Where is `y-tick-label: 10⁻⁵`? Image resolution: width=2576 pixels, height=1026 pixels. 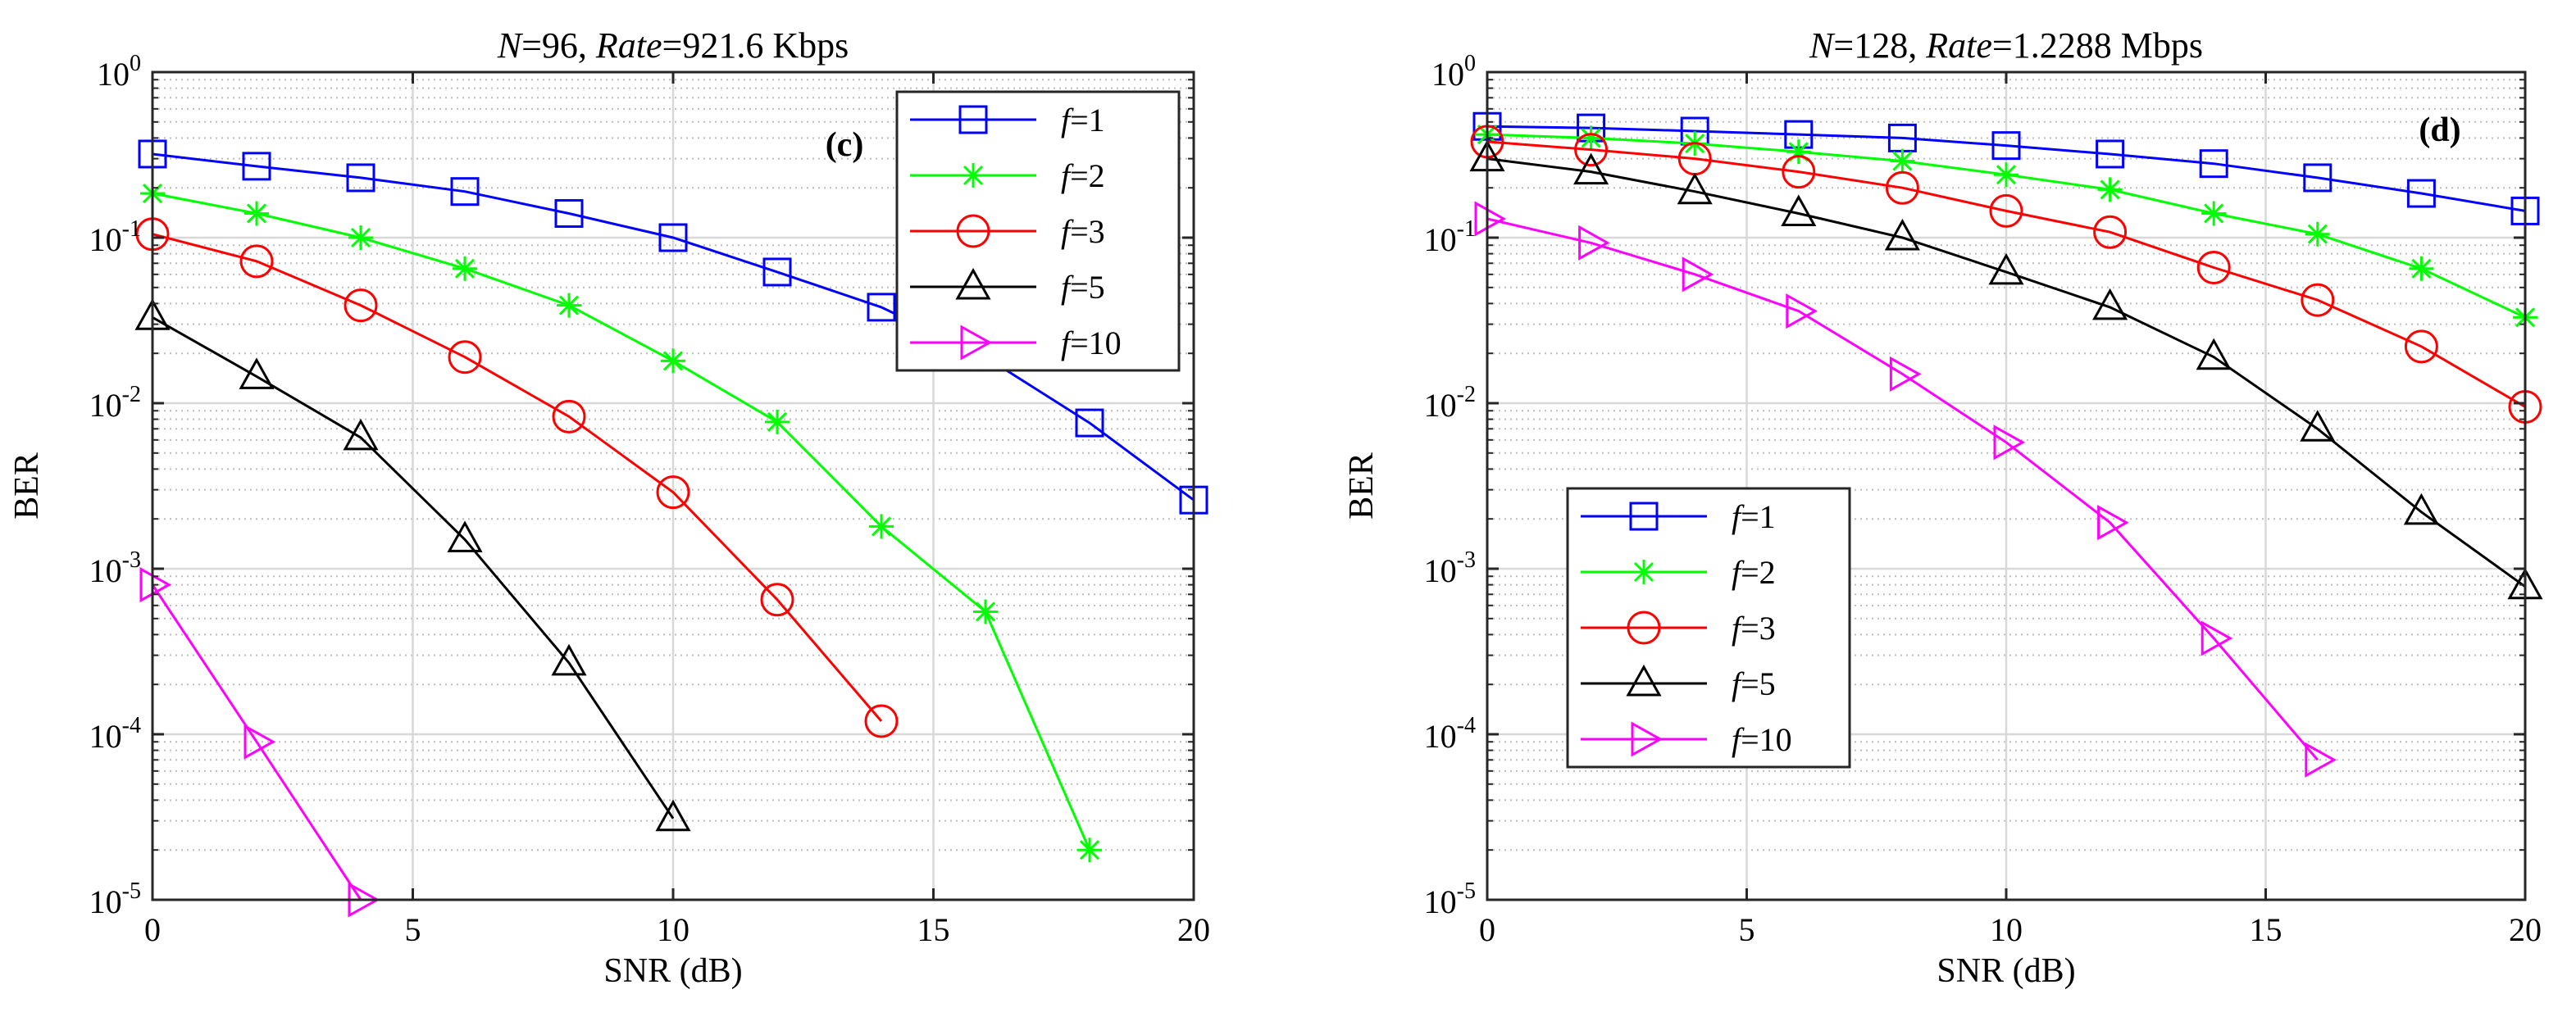 y-tick-label: 10⁻⁵ is located at coordinates (115, 899).